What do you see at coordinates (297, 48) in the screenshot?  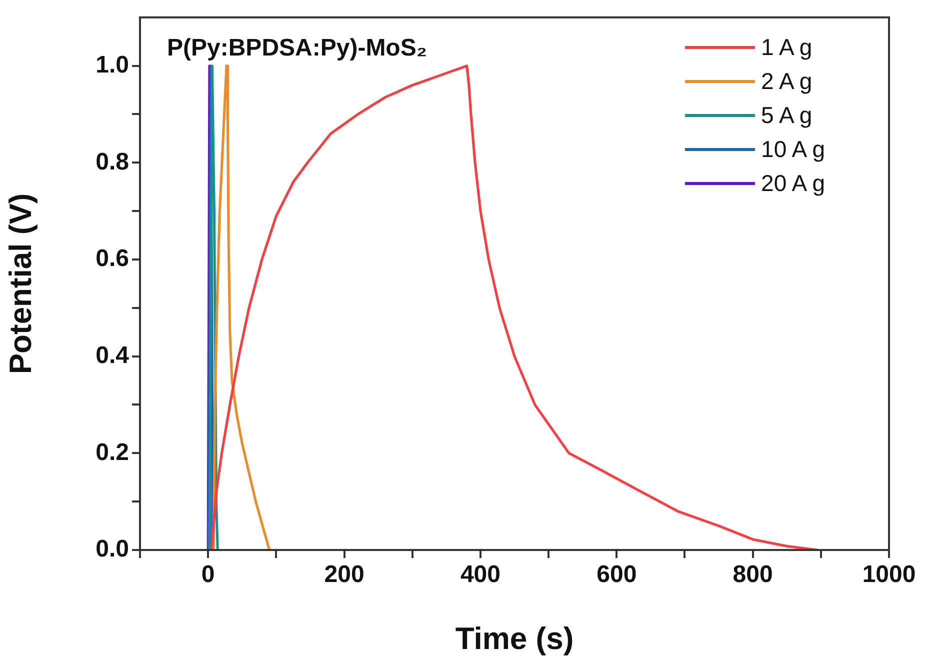 I see `text: P(Py:BPDSA:Py)-MoS₂` at bounding box center [297, 48].